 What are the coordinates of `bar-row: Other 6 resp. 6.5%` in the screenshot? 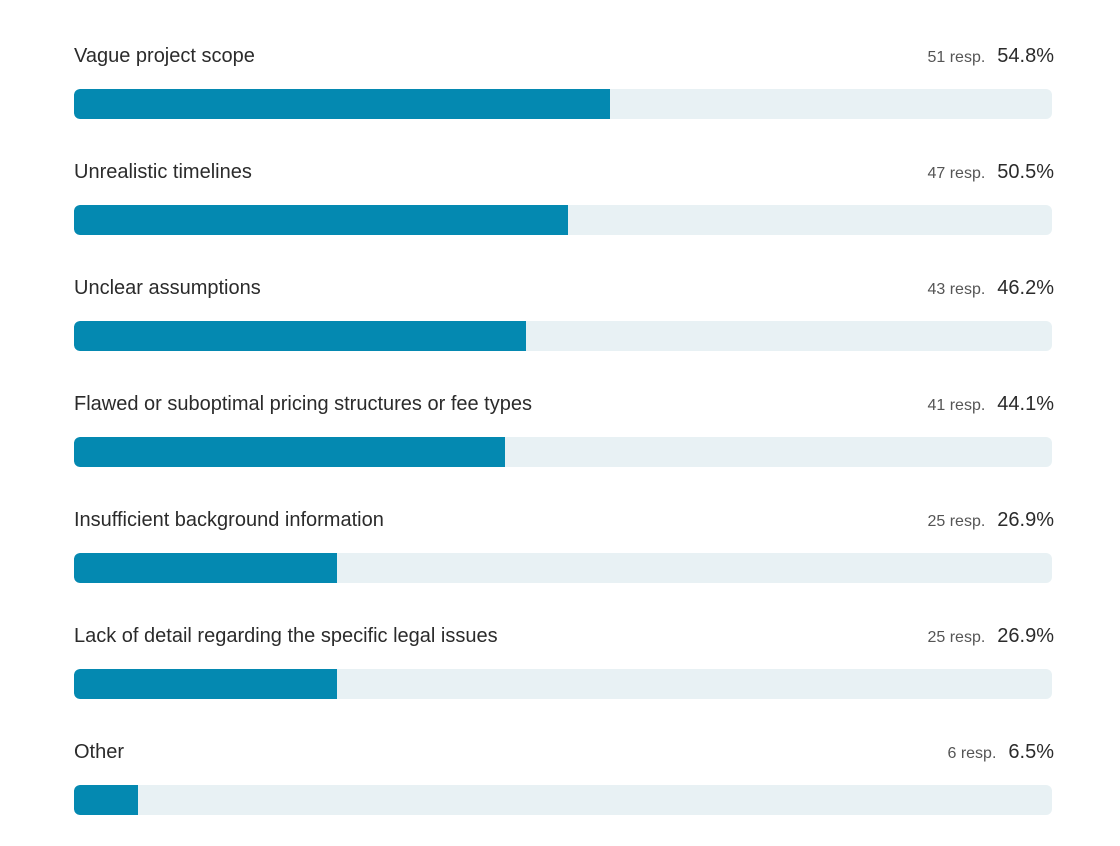 It's located at (564, 767).